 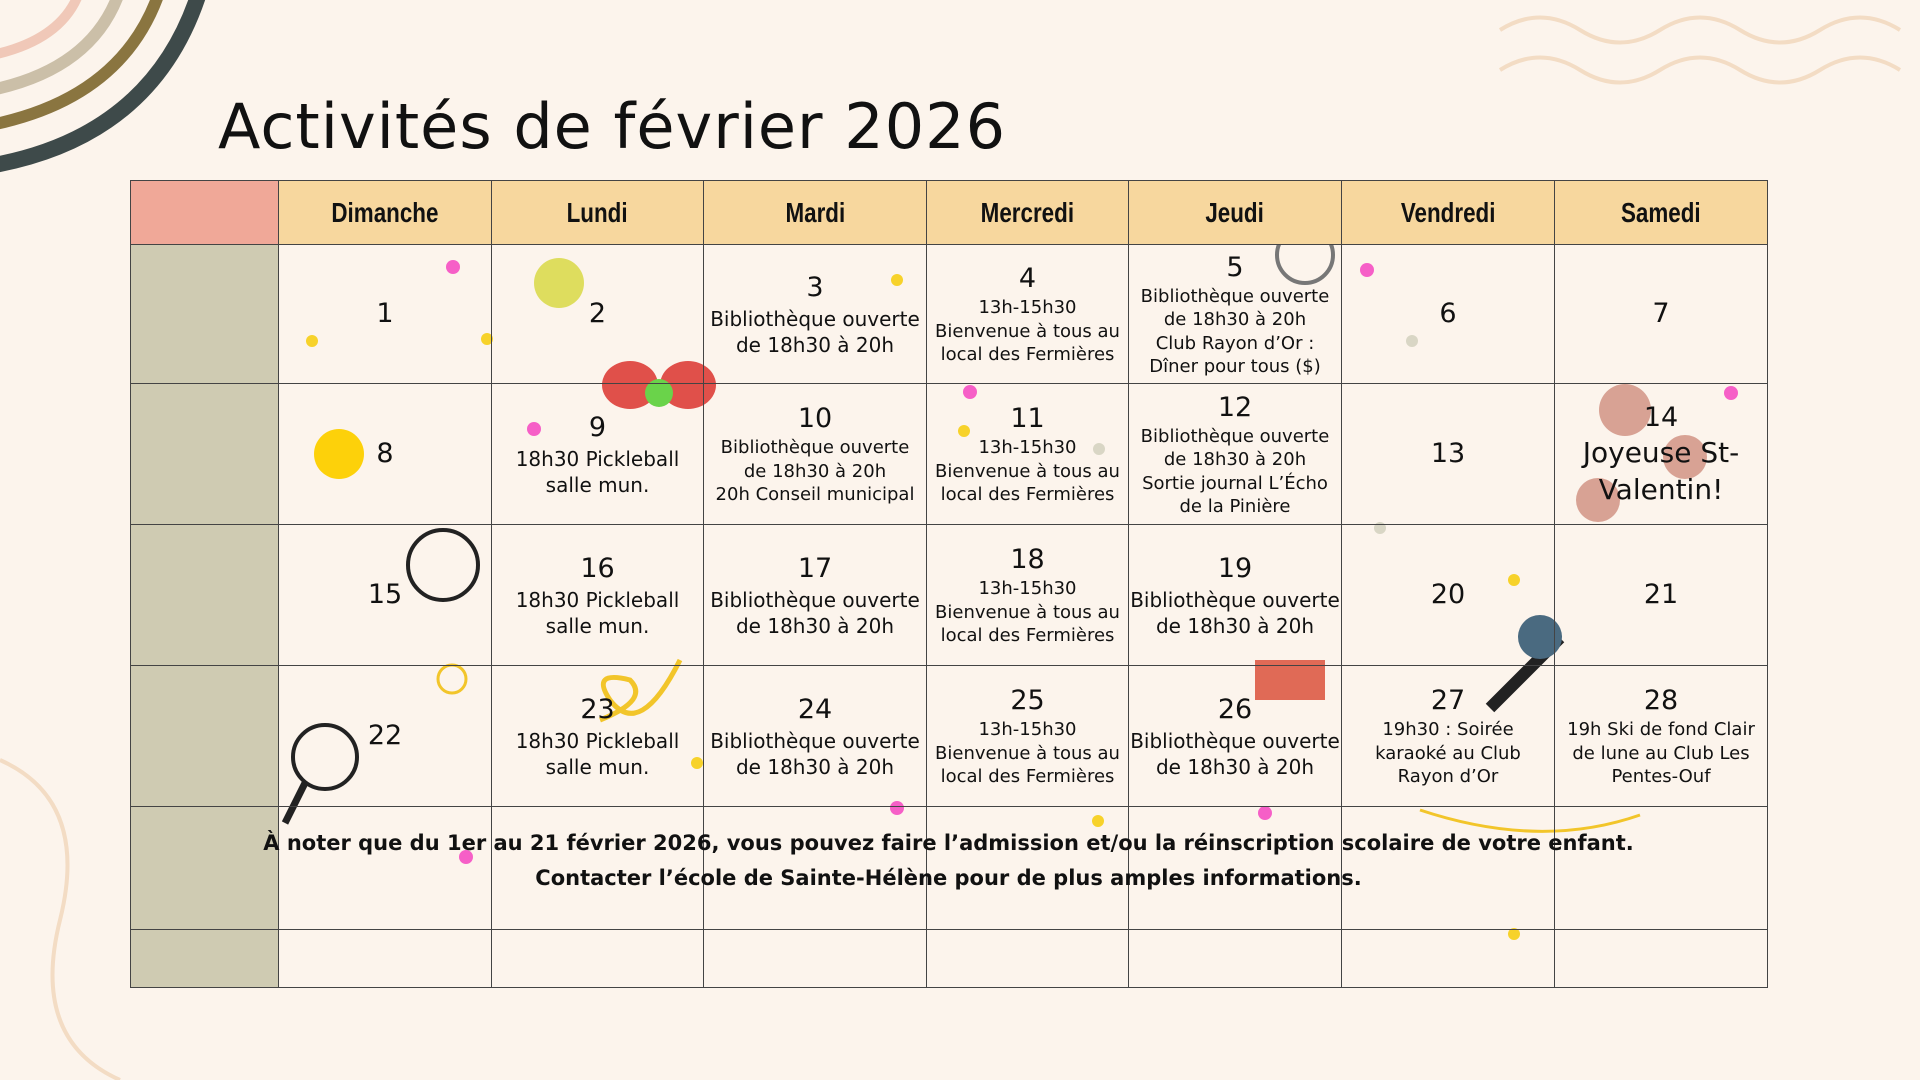 I want to click on day-header: Lundi, so click(x=597, y=212).